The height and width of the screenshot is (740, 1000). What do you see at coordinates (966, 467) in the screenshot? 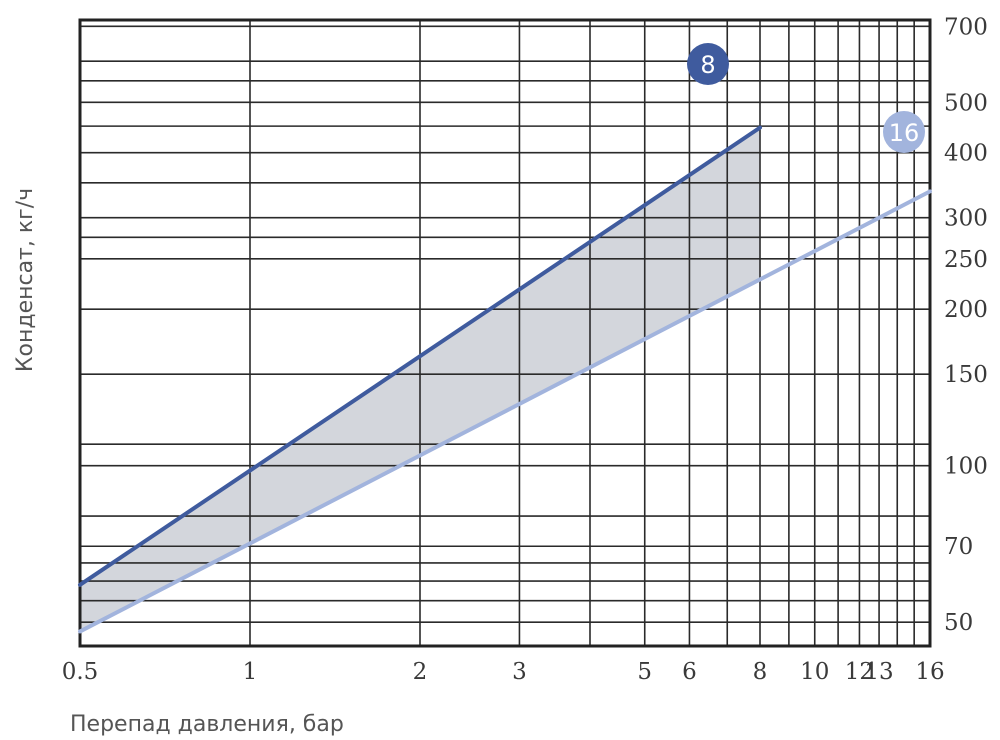
I see `y-tick-label-2: 100` at bounding box center [966, 467].